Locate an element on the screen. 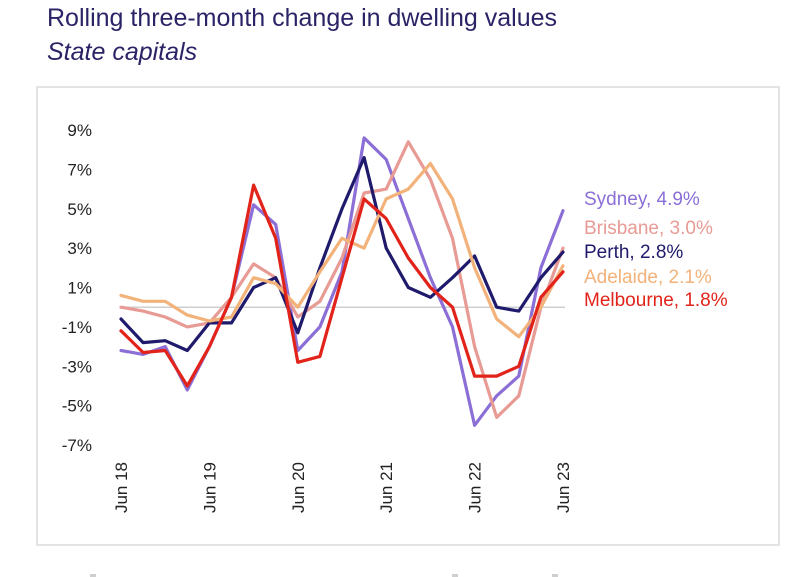  y-tick-label: 5% is located at coordinates (79, 209).